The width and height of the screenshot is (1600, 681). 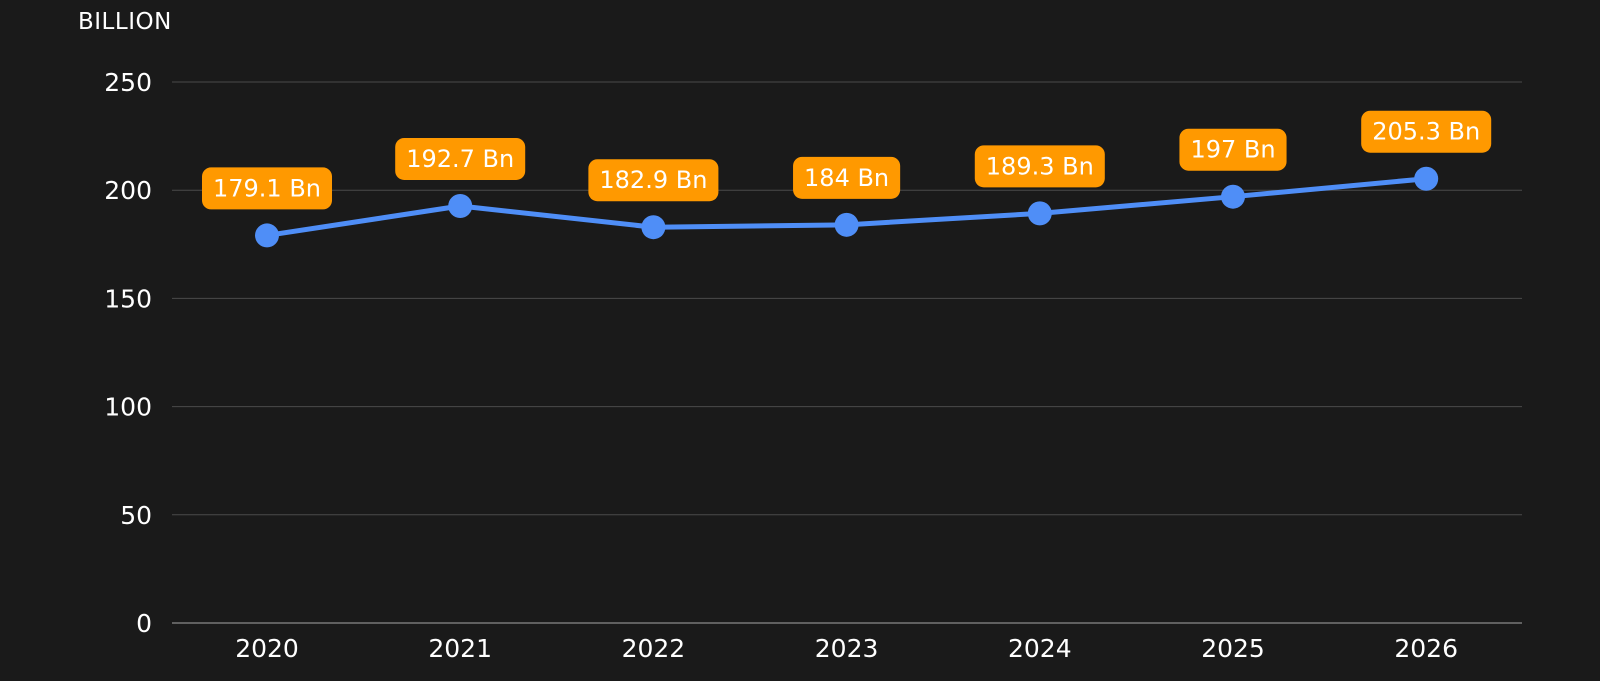 I want to click on x-tick-label: 2023, so click(x=847, y=648).